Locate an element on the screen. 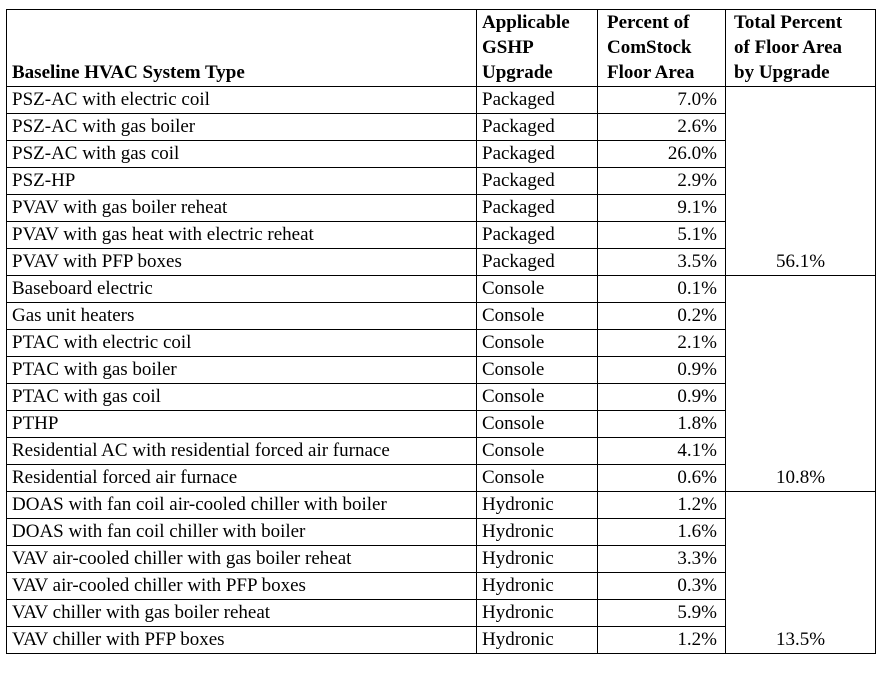 This screenshot has width=885, height=675. header-upgrade-line: GSHP is located at coordinates (508, 47).